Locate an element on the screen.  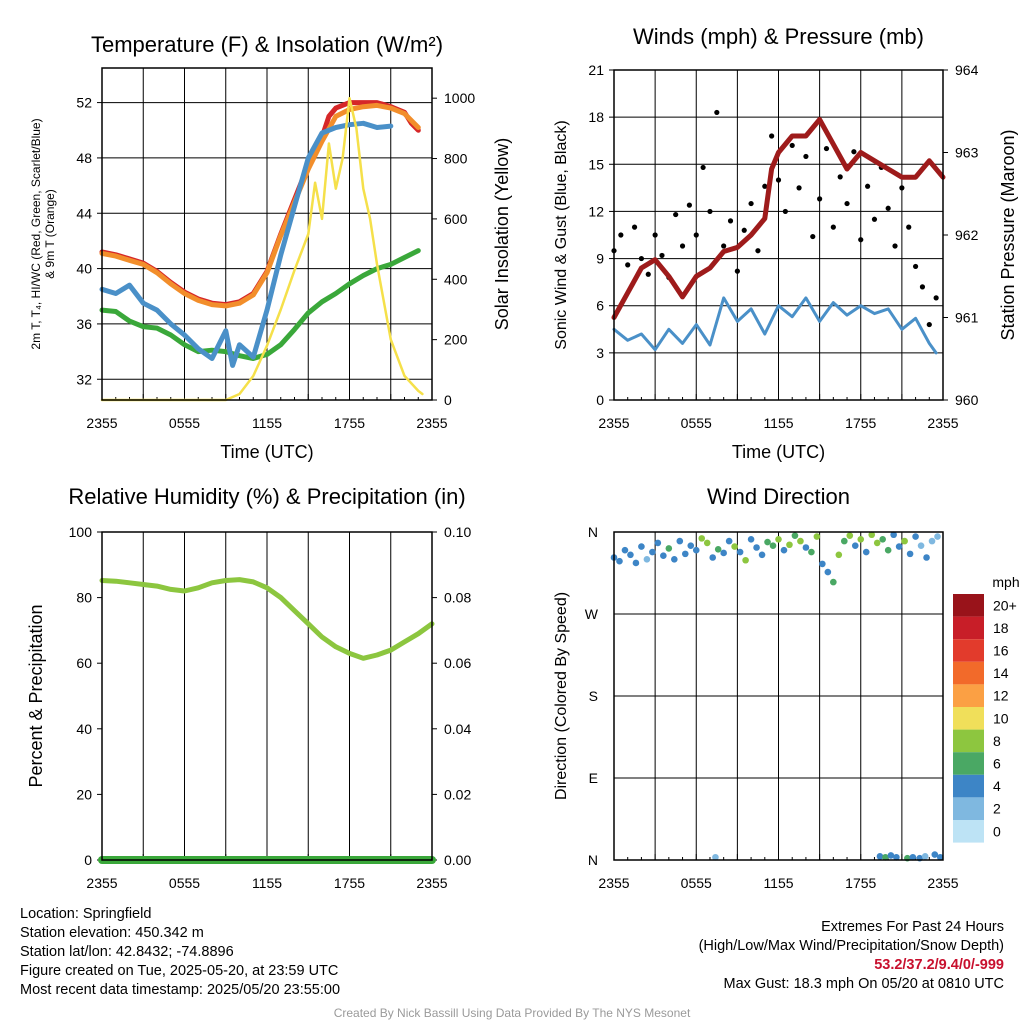
temp-y2-tick-label: 400 is located at coordinates (456, 279).